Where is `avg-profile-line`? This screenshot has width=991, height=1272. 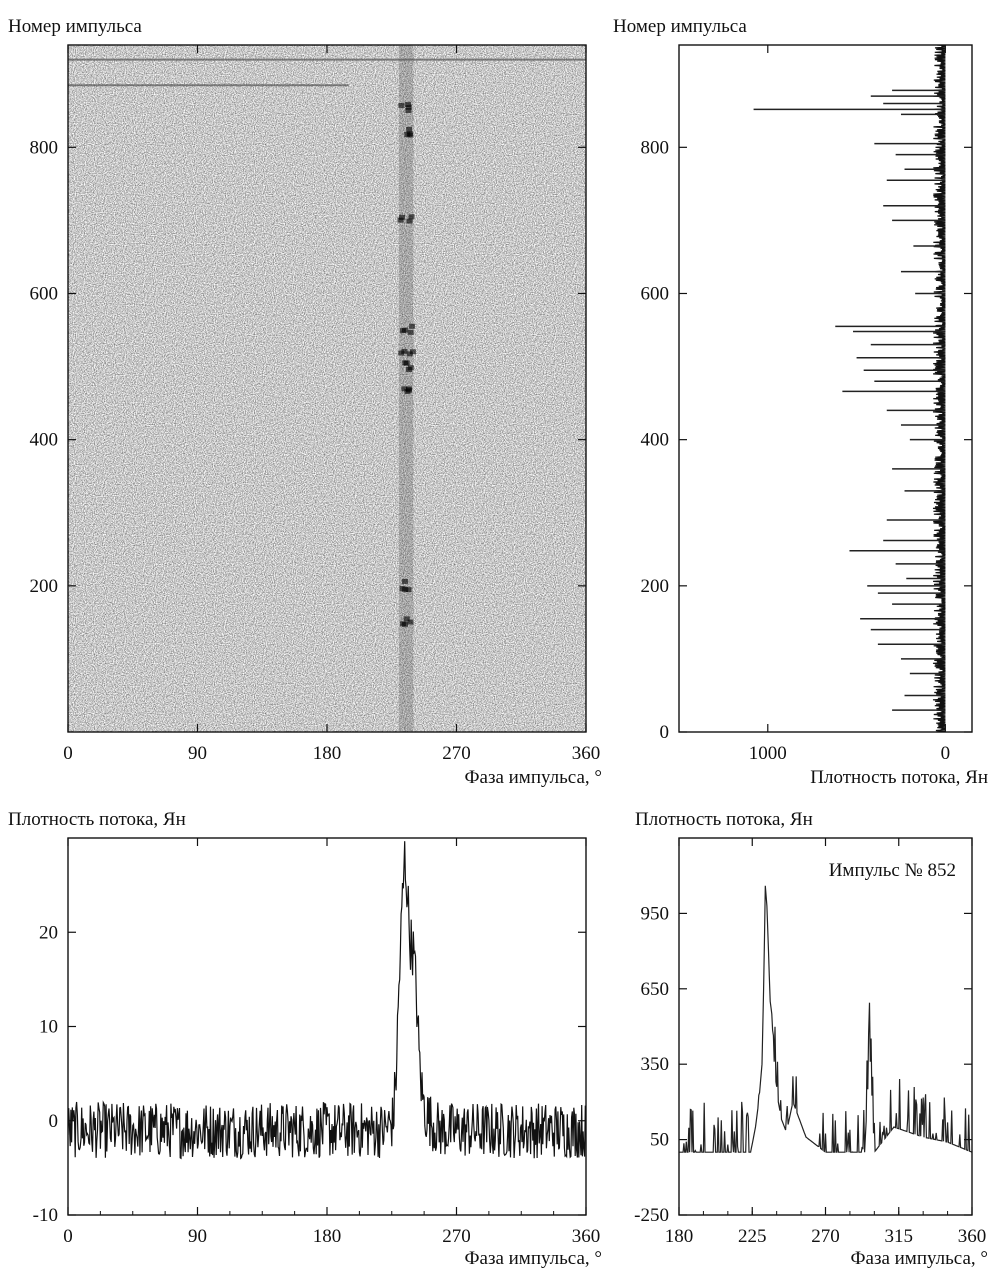 avg-profile-line is located at coordinates (327, 1000).